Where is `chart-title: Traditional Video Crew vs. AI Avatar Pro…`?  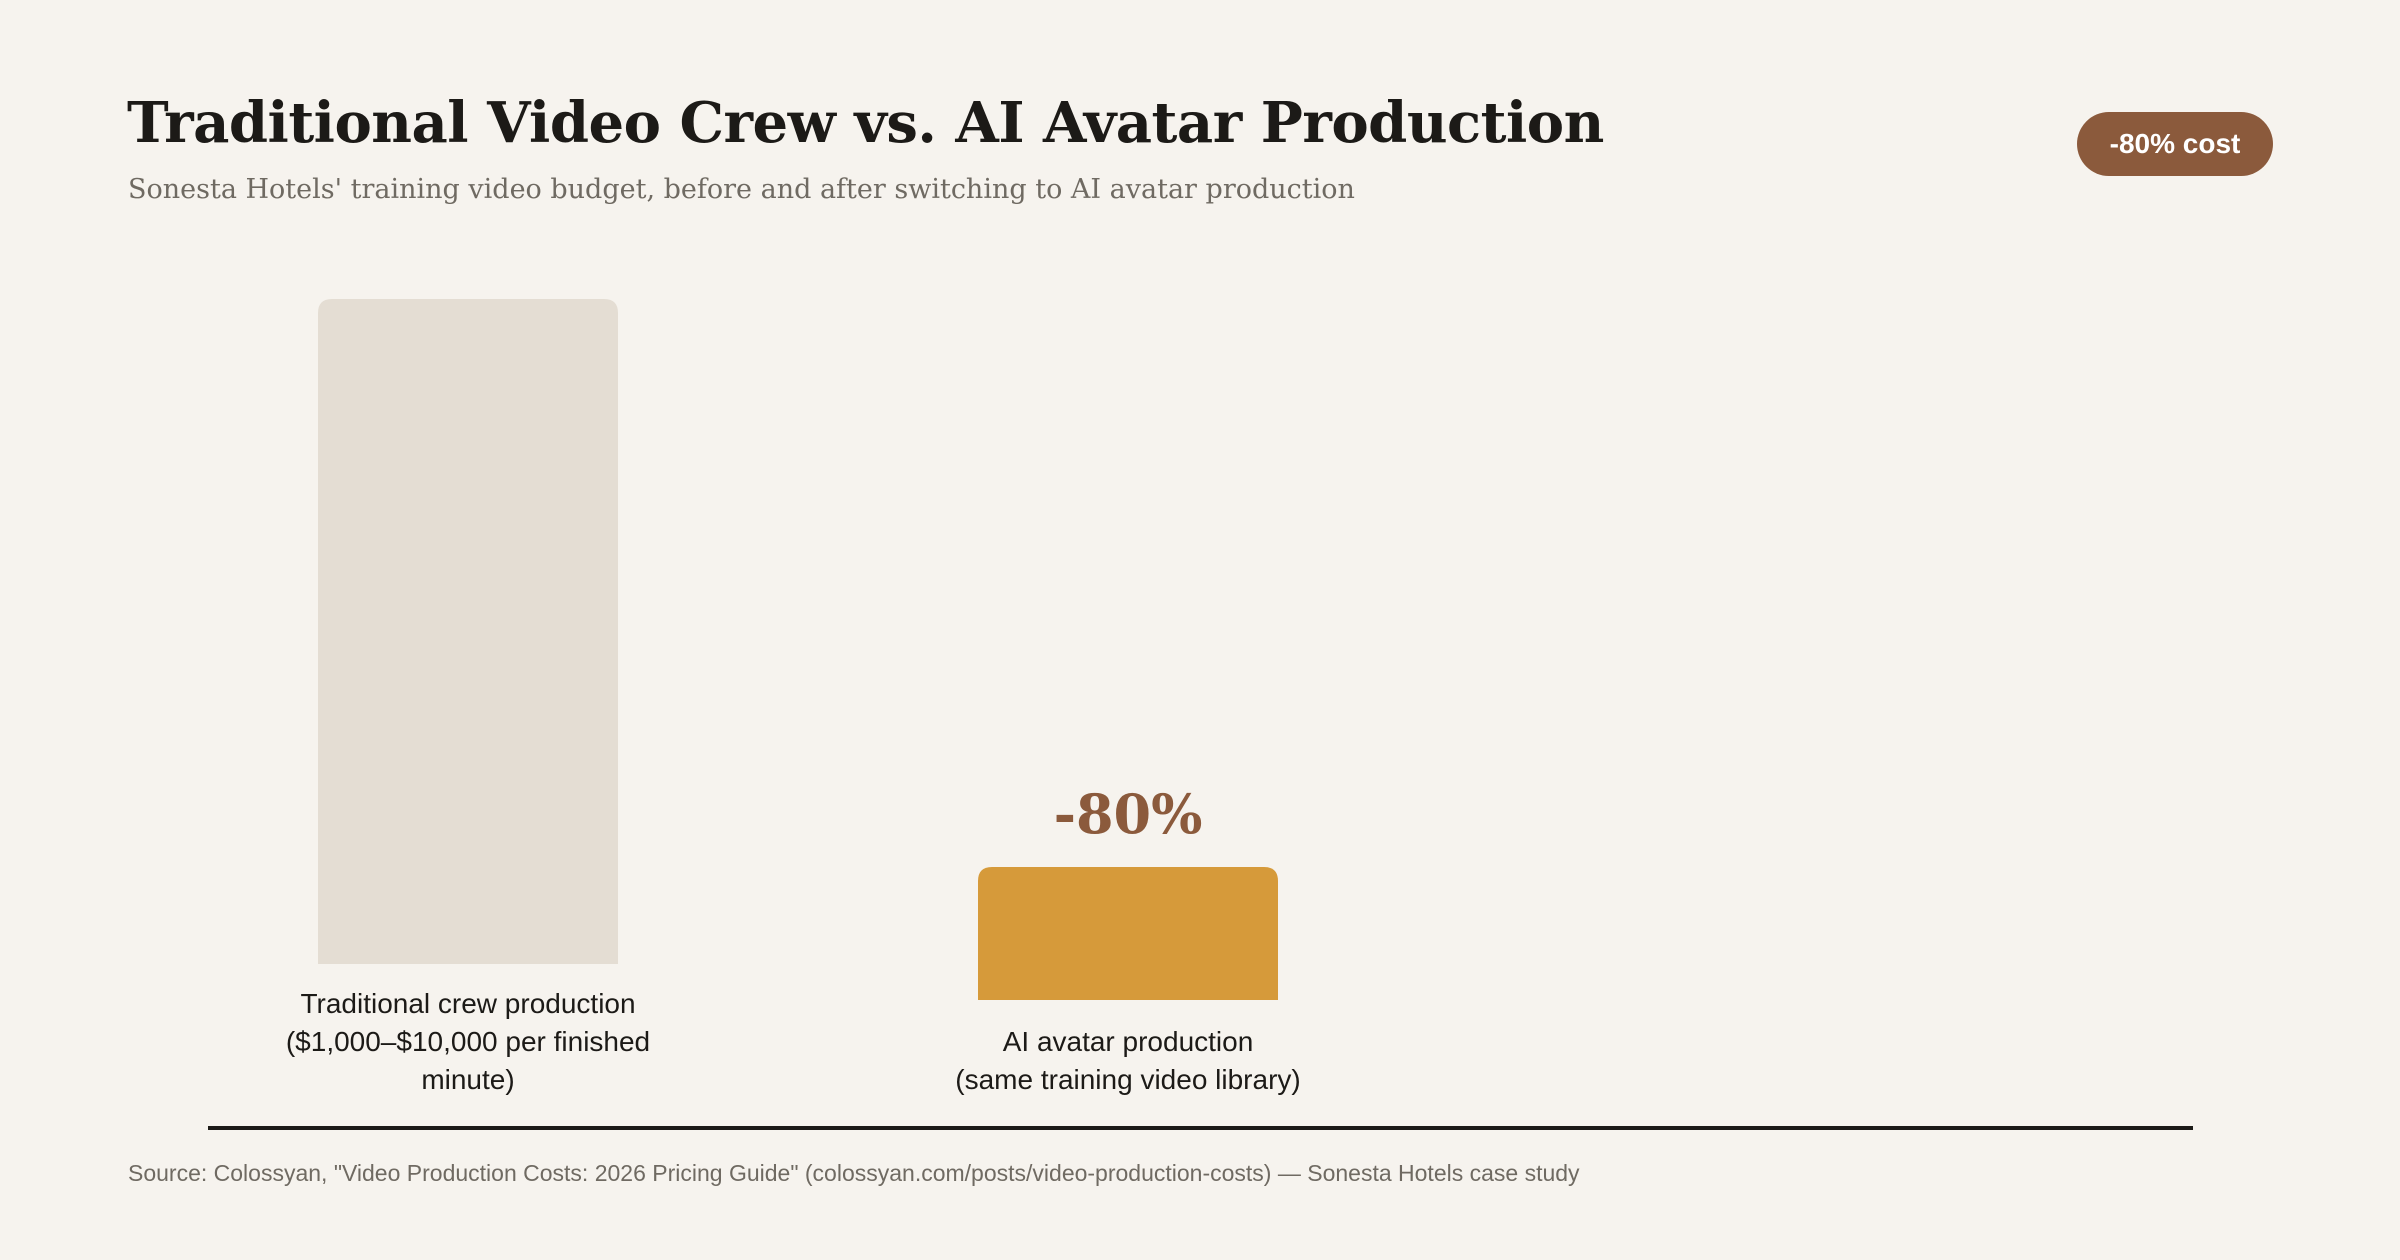
chart-title: Traditional Video Crew vs. AI Avatar Pro… is located at coordinates (865, 123).